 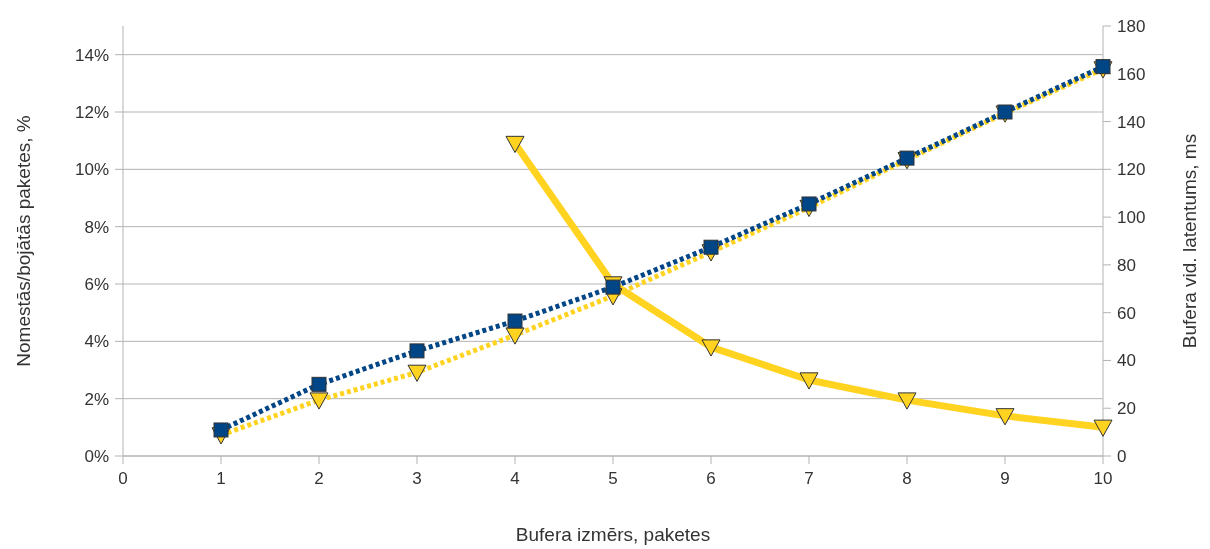 What do you see at coordinates (1131, 26) in the screenshot?
I see `y2-tick-label: 180` at bounding box center [1131, 26].